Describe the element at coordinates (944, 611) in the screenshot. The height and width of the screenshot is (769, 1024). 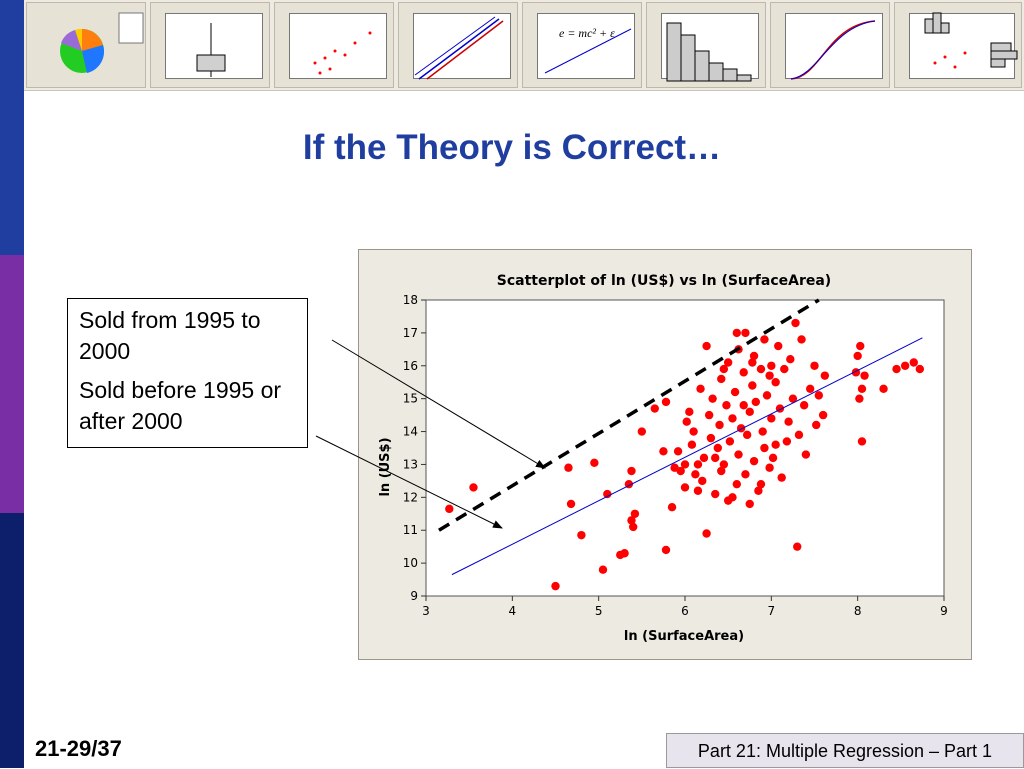
I see `x-tick-label: 9` at that location.